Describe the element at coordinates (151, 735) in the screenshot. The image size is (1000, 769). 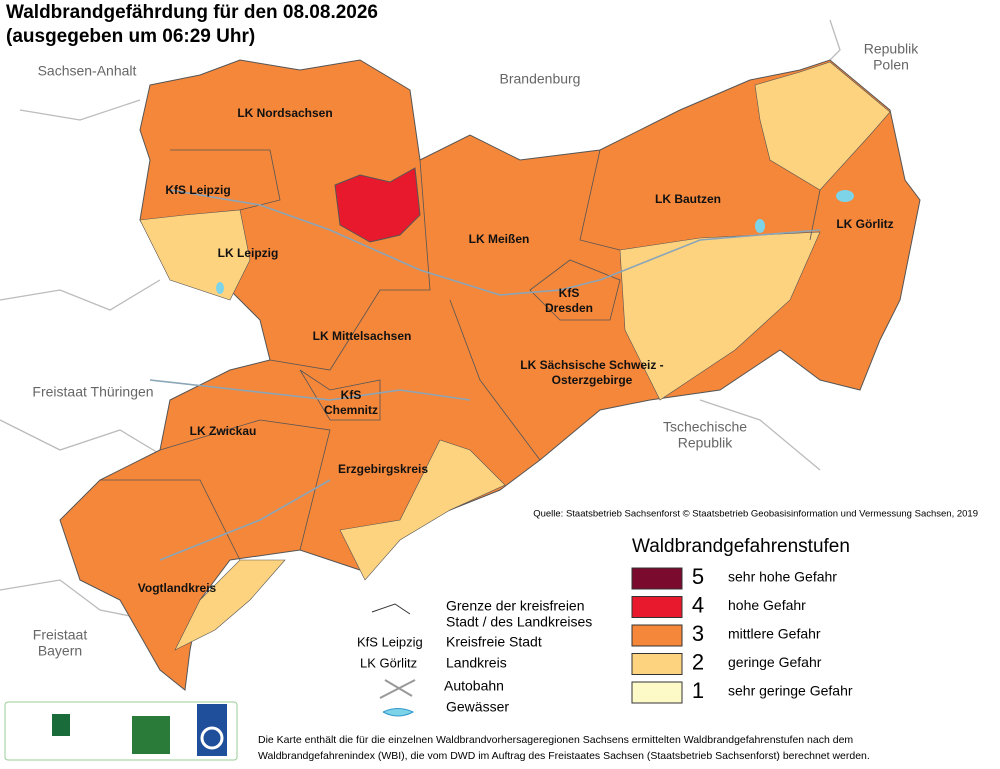
I see `mais-icon` at that location.